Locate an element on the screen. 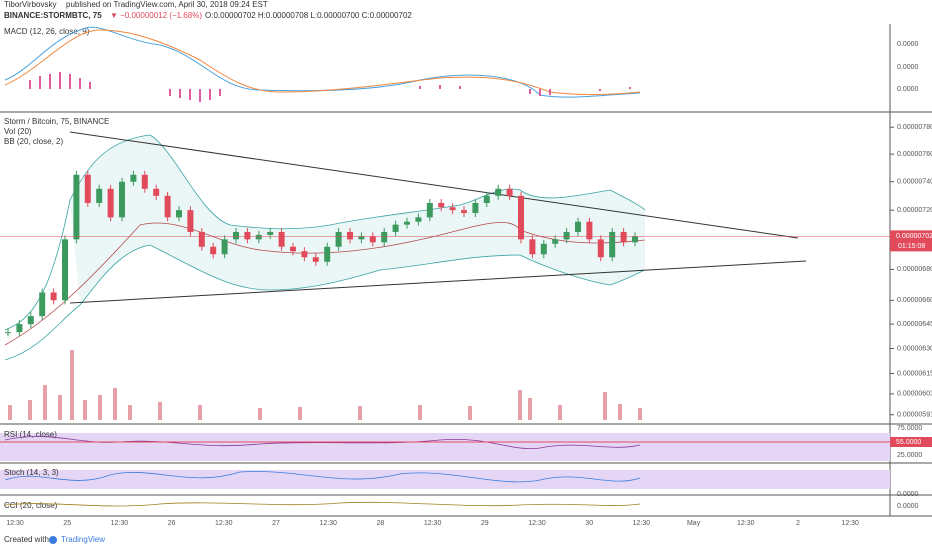 The height and width of the screenshot is (550, 932). countdown: 01:15:08 is located at coordinates (911, 246).